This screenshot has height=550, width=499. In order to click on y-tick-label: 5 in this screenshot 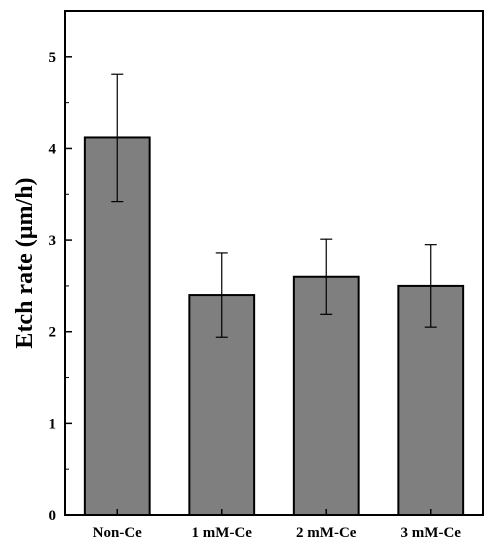, I will do `click(53, 58)`.